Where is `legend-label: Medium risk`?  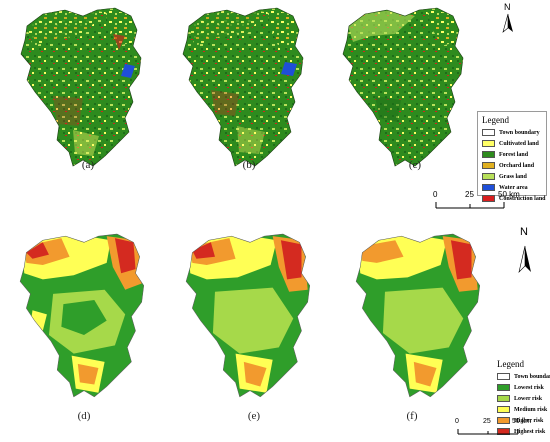 legend-label: Medium risk is located at coordinates (531, 409).